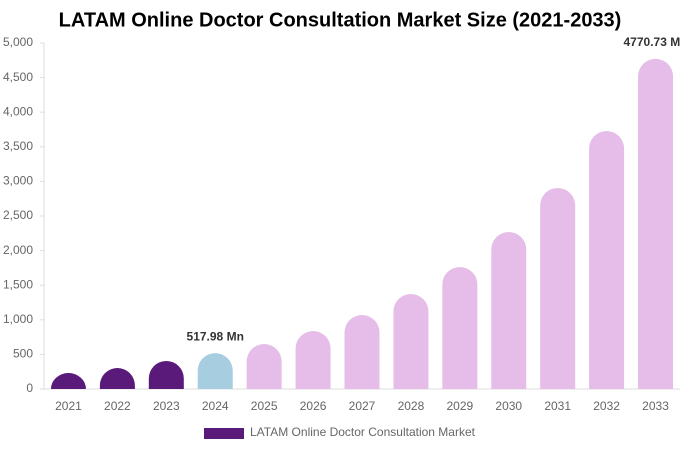 This screenshot has width=680, height=450. Describe the element at coordinates (363, 432) in the screenshot. I see `legend-label: LATAM Online Doctor Consultation Market` at that location.